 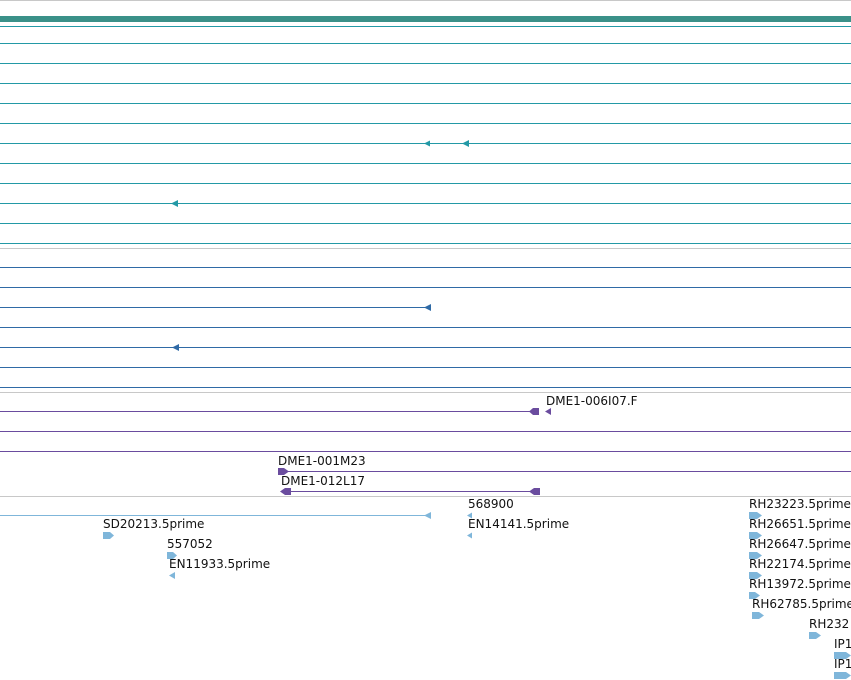 What do you see at coordinates (320, 173) in the screenshot?
I see `teal-track-arrows` at bounding box center [320, 173].